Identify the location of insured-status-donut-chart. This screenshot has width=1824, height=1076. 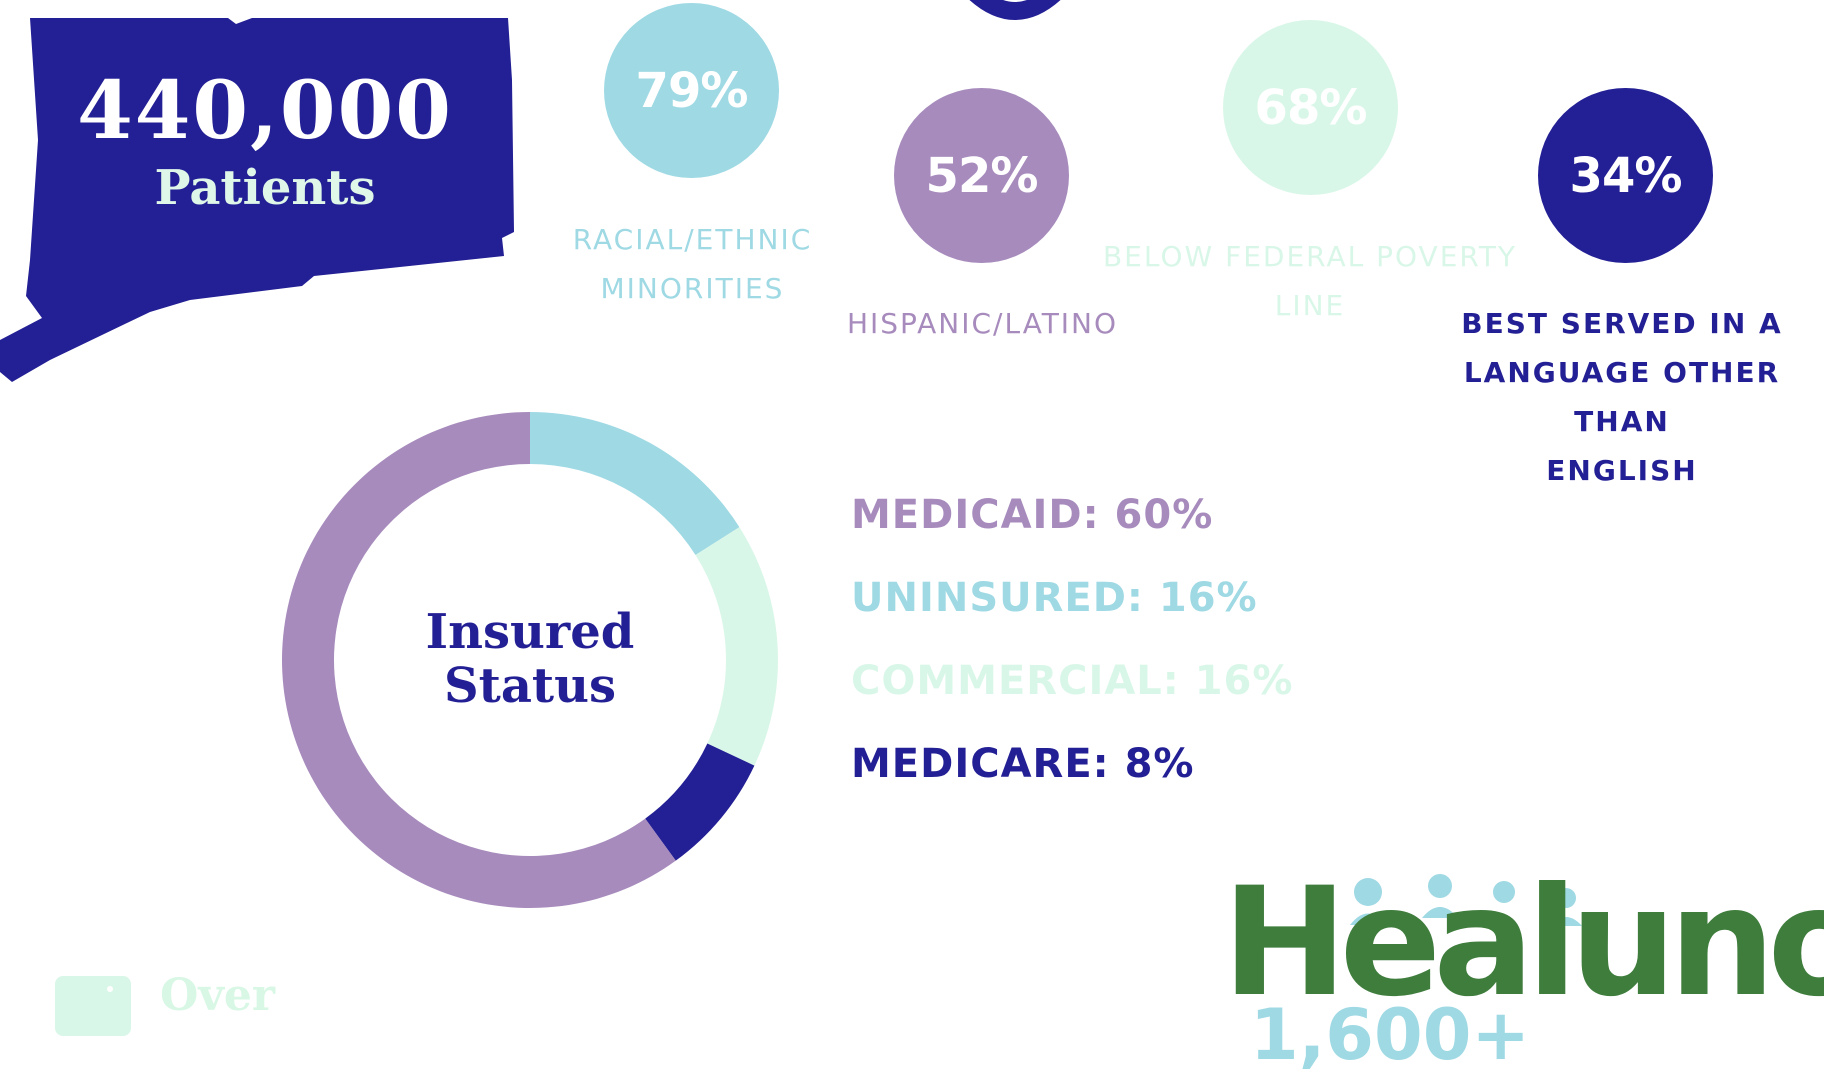
(529, 660).